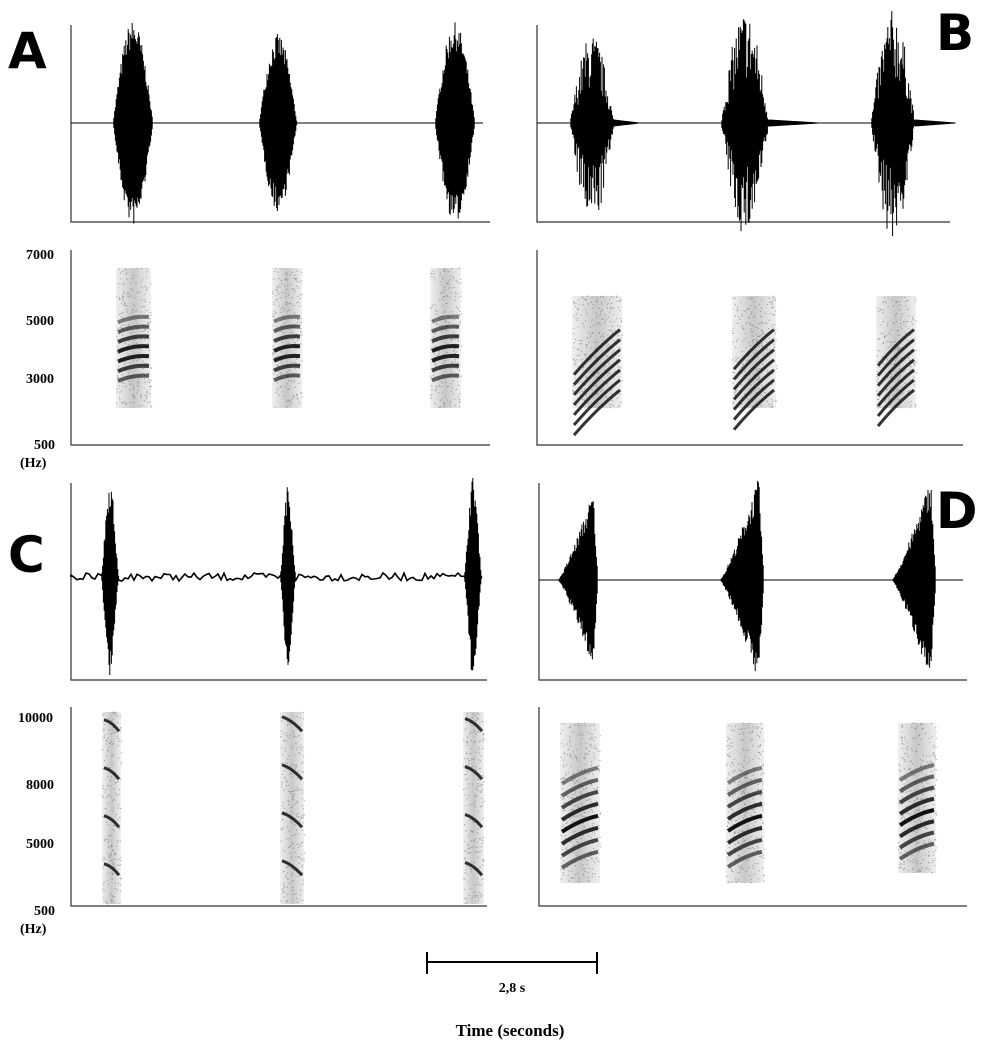  Describe the element at coordinates (512, 963) in the screenshot. I see `scale-bar` at that location.